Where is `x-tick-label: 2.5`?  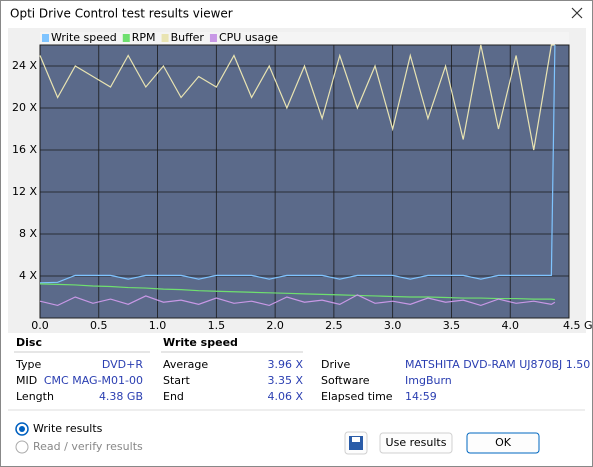 x-tick-label: 2.5 is located at coordinates (334, 325).